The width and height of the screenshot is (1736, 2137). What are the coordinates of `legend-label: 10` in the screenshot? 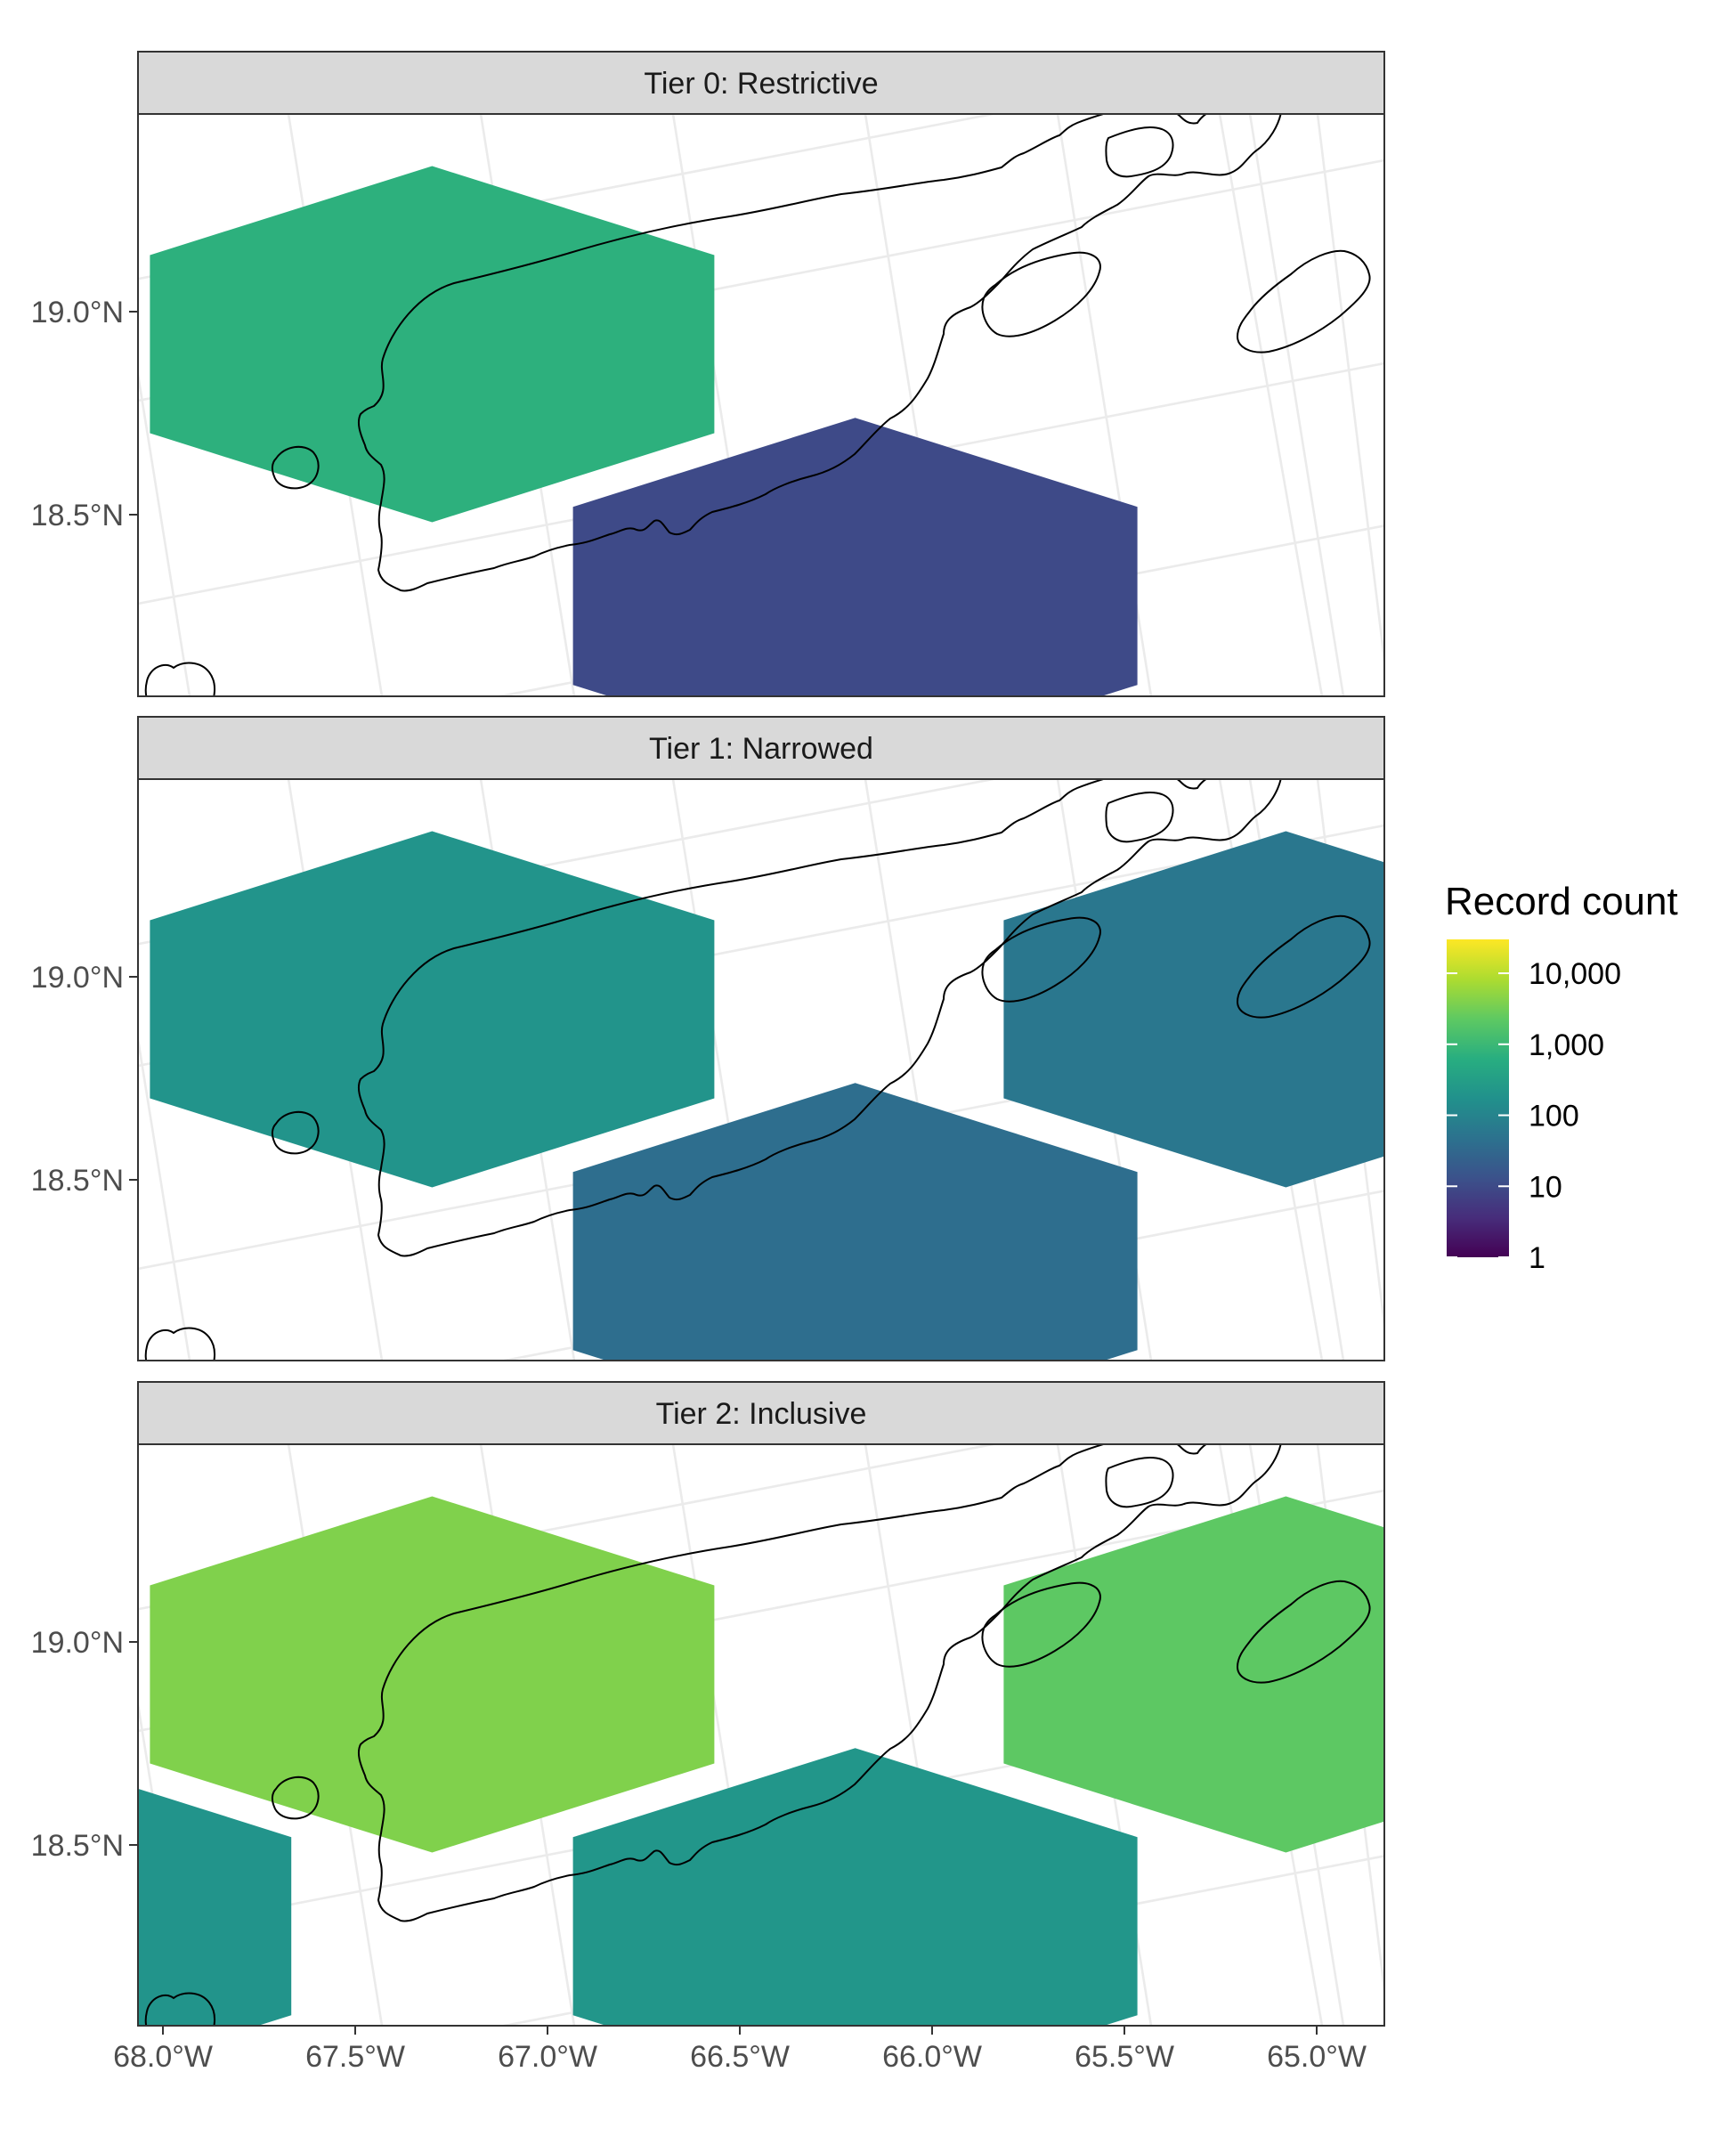 It's located at (1545, 1187).